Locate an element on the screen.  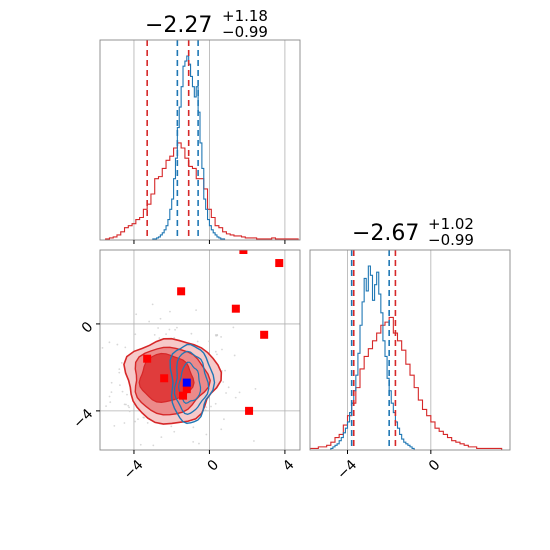
y-tick-label: 0 is located at coordinates (88, 328).